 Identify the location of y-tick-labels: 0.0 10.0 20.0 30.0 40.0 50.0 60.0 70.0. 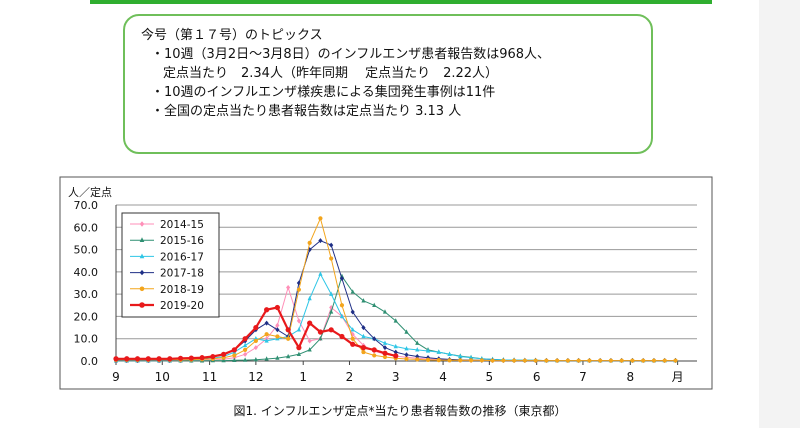
(86, 283).